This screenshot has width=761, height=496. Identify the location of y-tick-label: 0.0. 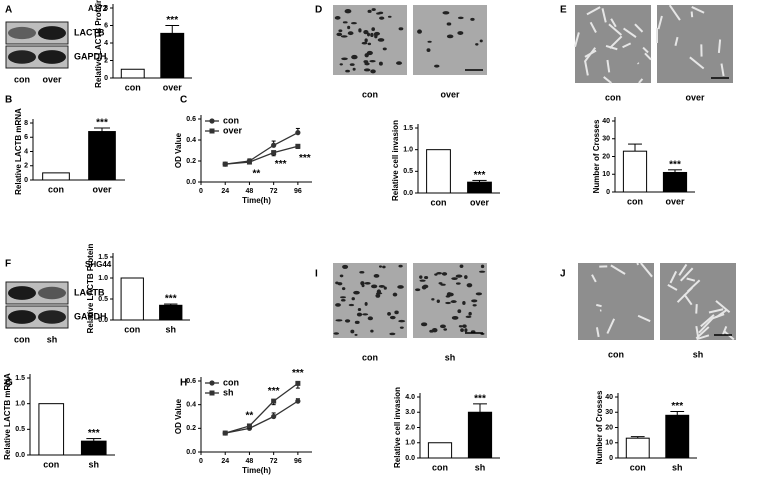
(20, 455).